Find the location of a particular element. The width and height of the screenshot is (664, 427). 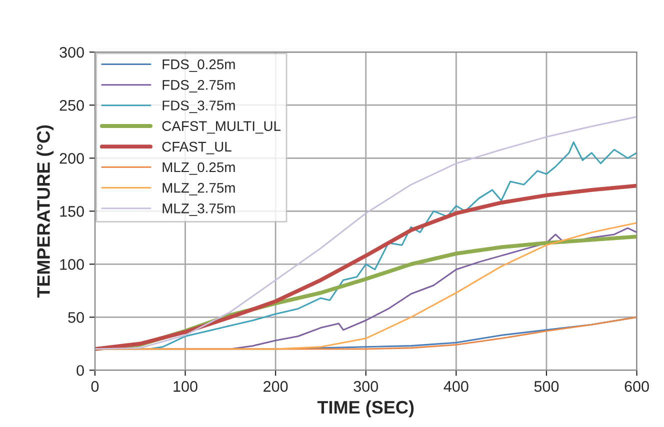

y-tick-label: 50 is located at coordinates (76, 317).